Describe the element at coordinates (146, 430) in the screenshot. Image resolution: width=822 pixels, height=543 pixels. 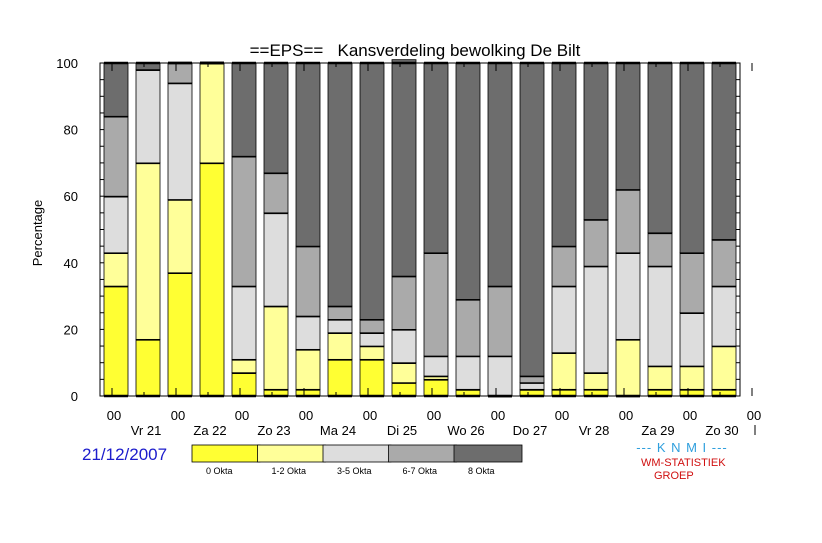
I see `x-day-label: Vr 21` at that location.